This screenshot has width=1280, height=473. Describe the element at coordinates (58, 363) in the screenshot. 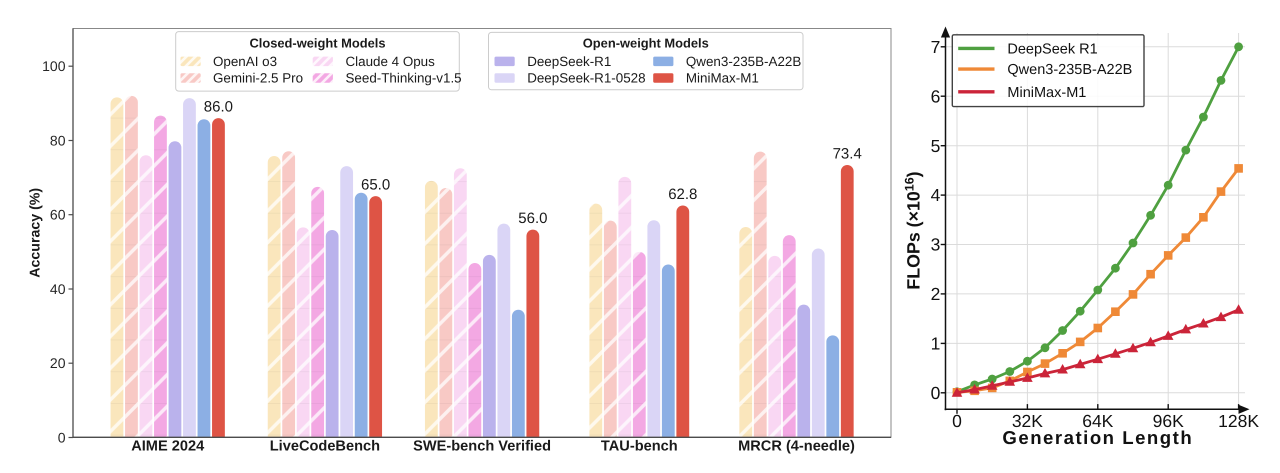

I see `svg-text: 20` at that location.